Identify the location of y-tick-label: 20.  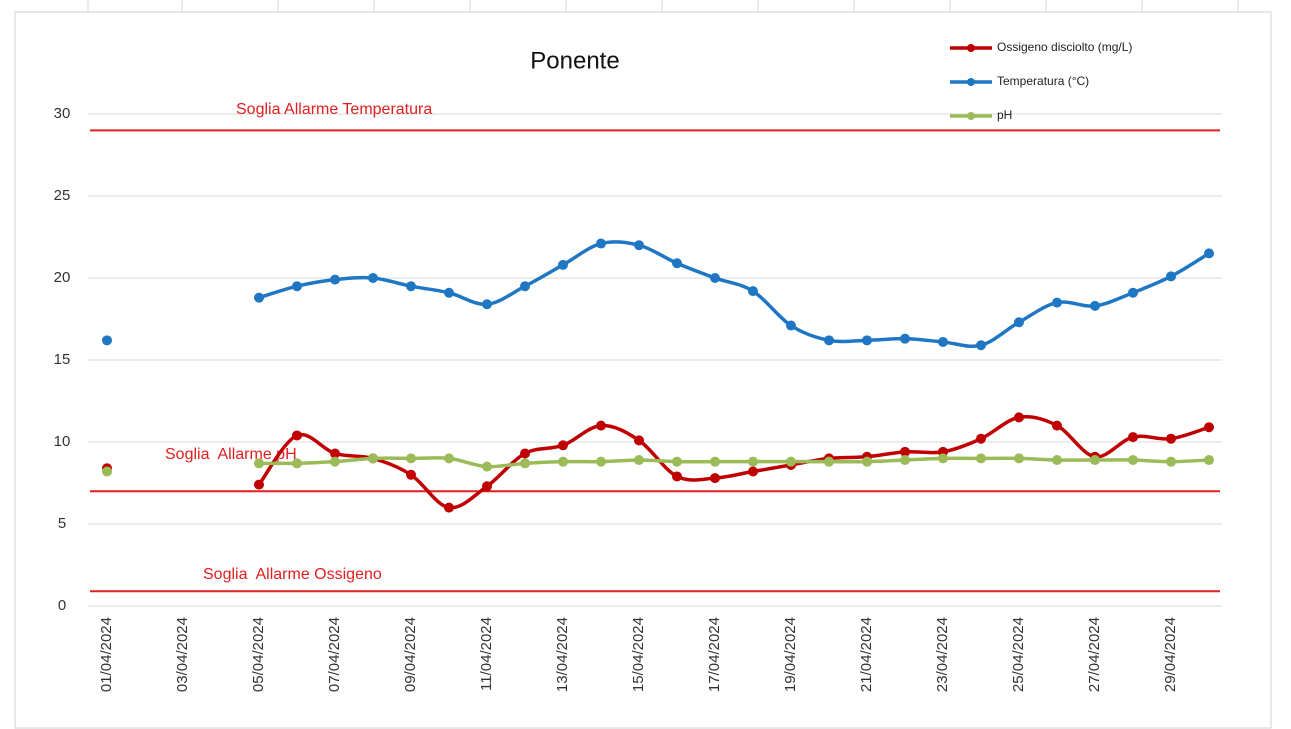
(62, 277).